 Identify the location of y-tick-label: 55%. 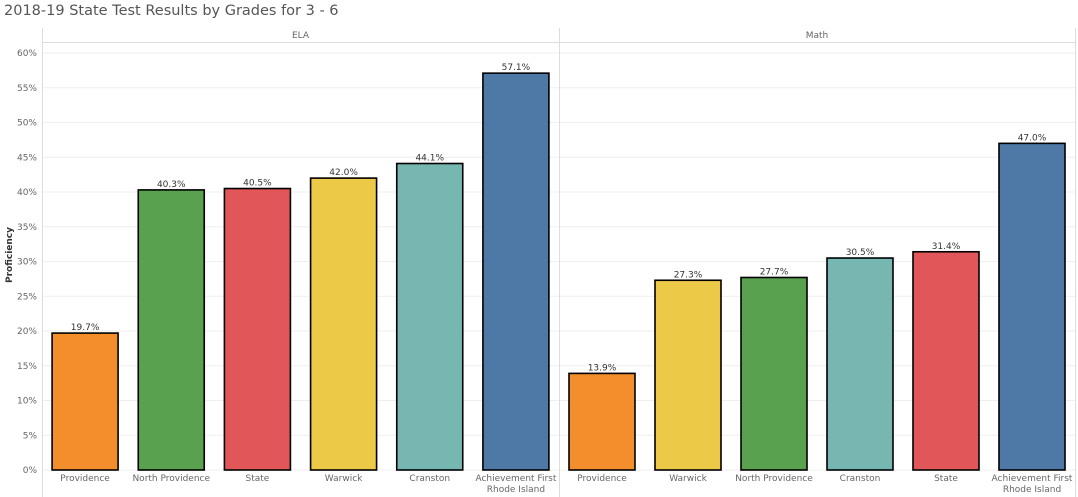
(27, 89).